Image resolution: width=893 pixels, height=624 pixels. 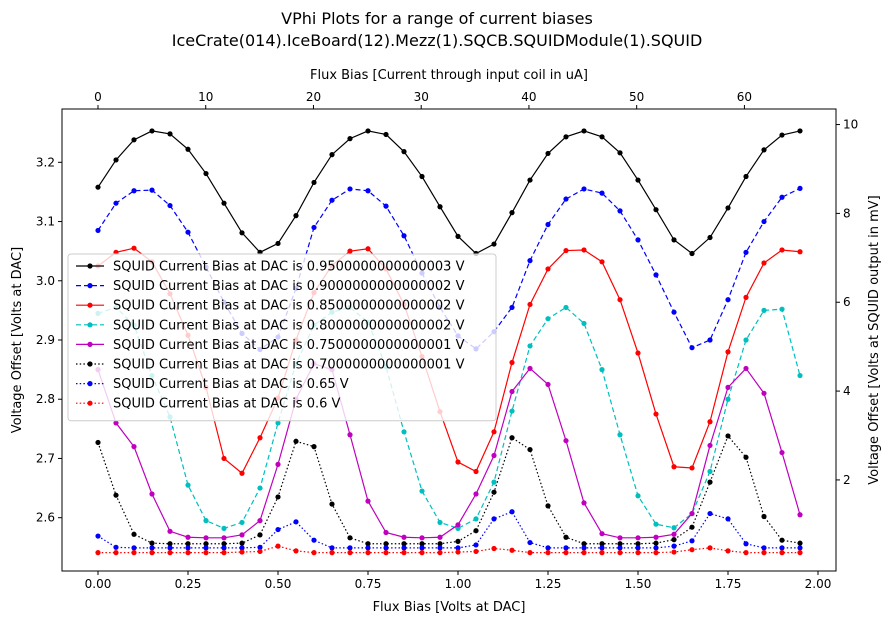 I want to click on x-tick-label: 1.00, so click(x=458, y=584).